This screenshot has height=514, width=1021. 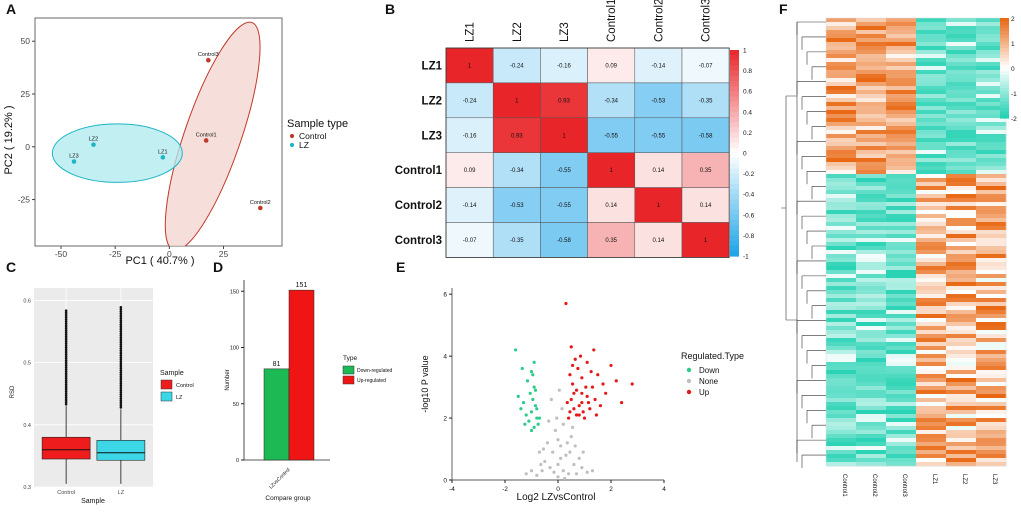 I want to click on heatmap-colorbar-tick: 0, so click(x=1013, y=69).